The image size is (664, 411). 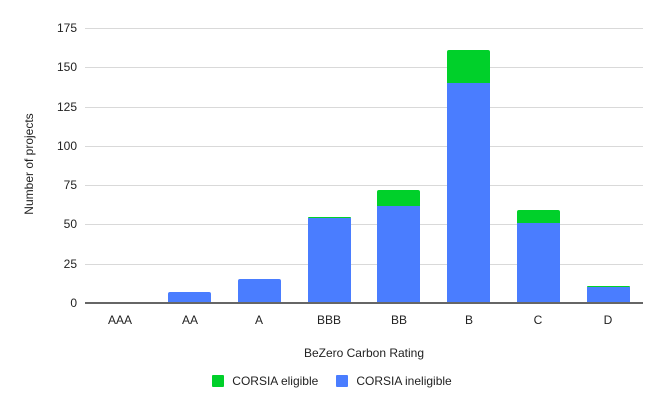 What do you see at coordinates (538, 320) in the screenshot?
I see `x-tick-label: C` at bounding box center [538, 320].